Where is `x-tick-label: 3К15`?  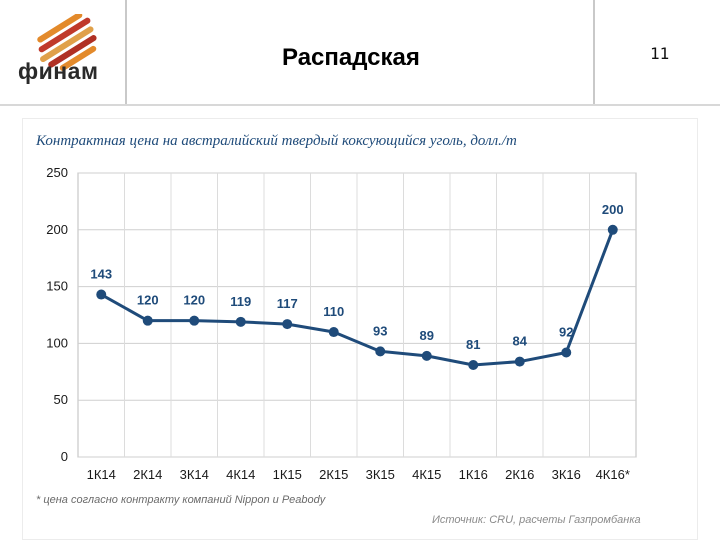 x-tick-label: 3К15 is located at coordinates (380, 474).